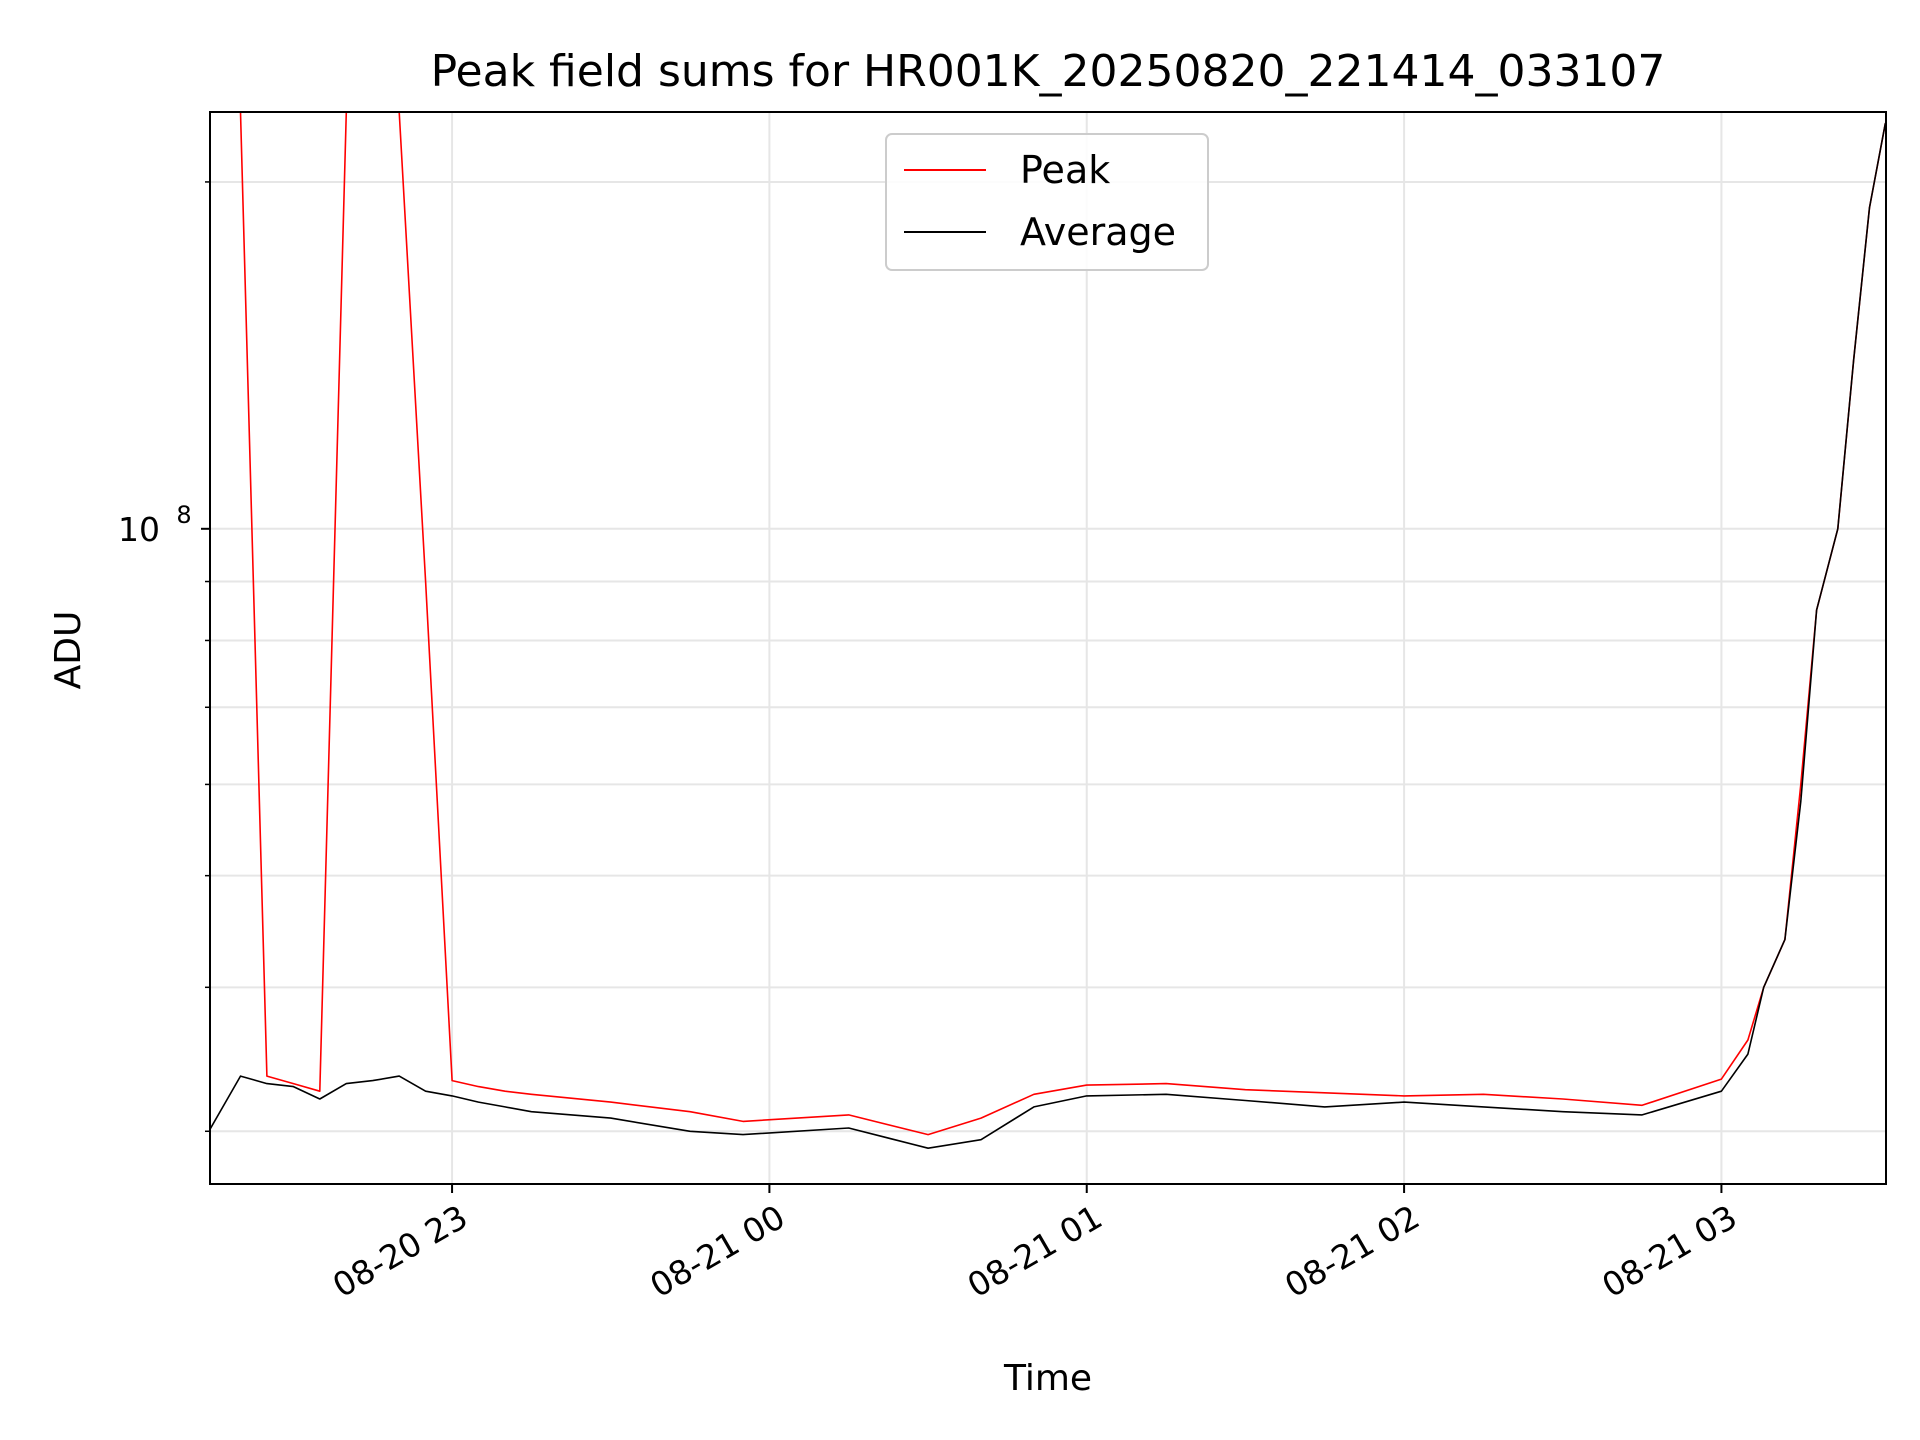  I want to click on legend-label-peak: Peak, so click(1065, 170).